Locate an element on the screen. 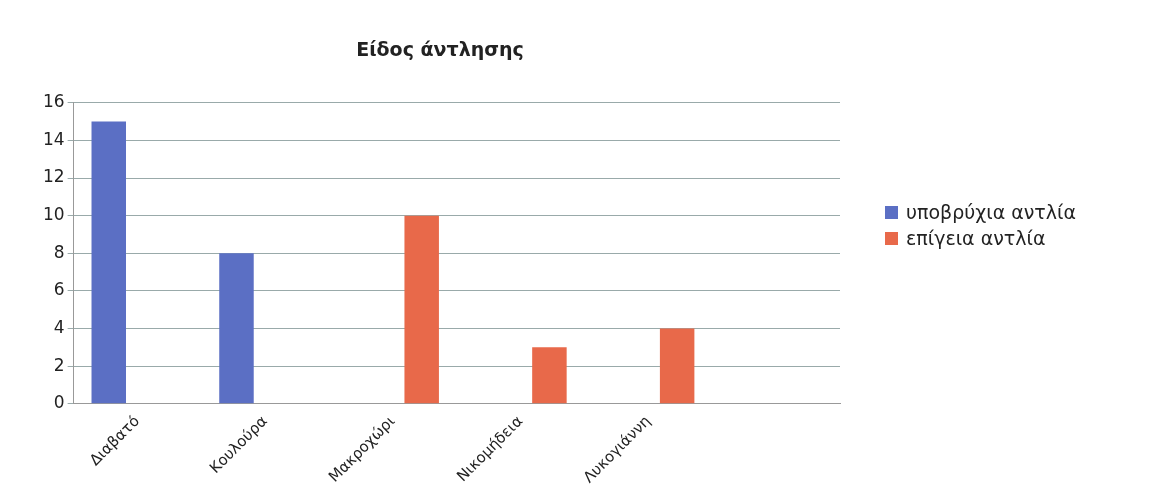 The width and height of the screenshot is (1164, 490). legend-label: υποβρύχια αντλία is located at coordinates (991, 212).